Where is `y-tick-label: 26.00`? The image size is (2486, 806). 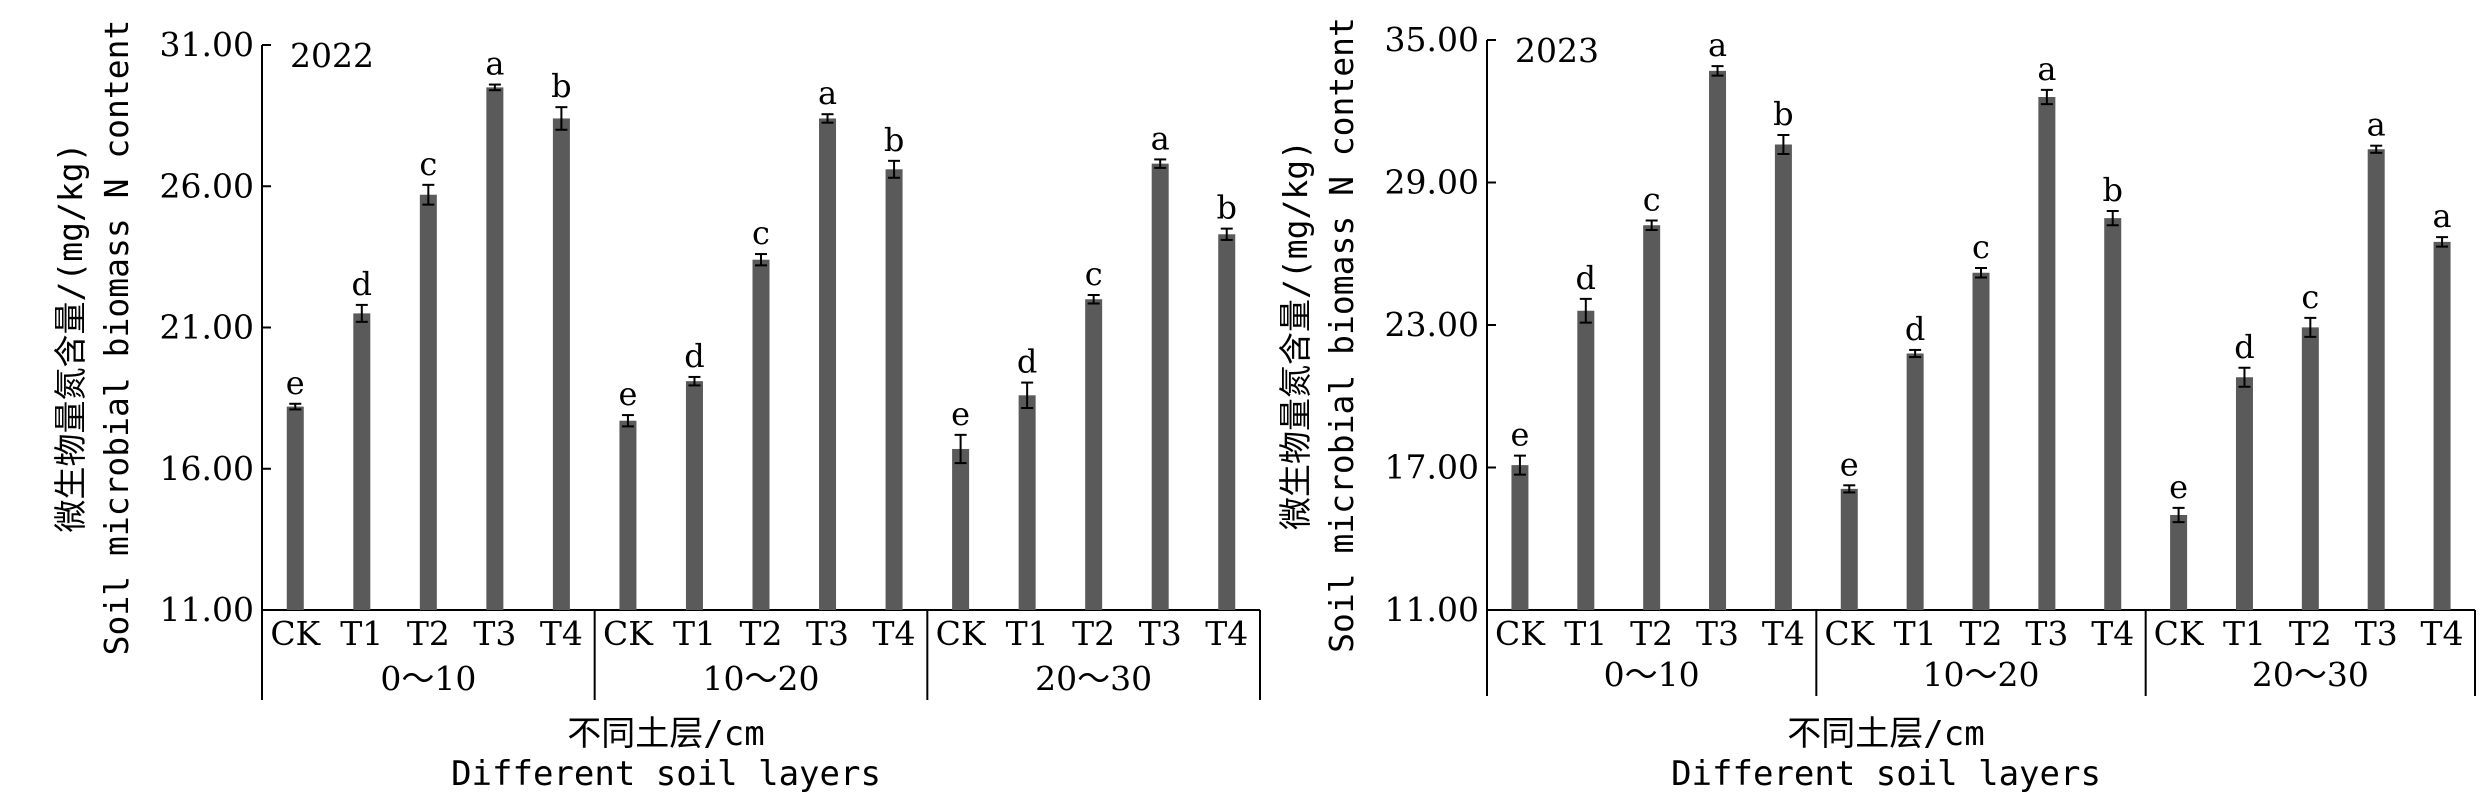
y-tick-label: 26.00 is located at coordinates (207, 185).